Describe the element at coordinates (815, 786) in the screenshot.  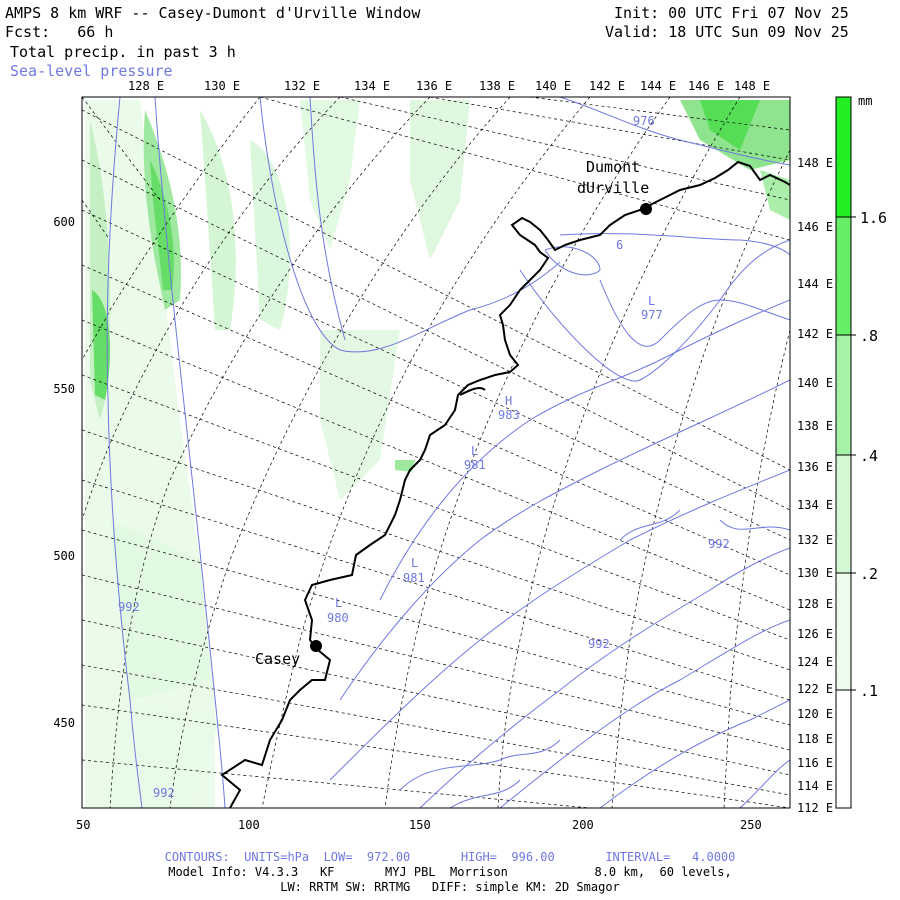
I see `lon-label: 114 E` at that location.